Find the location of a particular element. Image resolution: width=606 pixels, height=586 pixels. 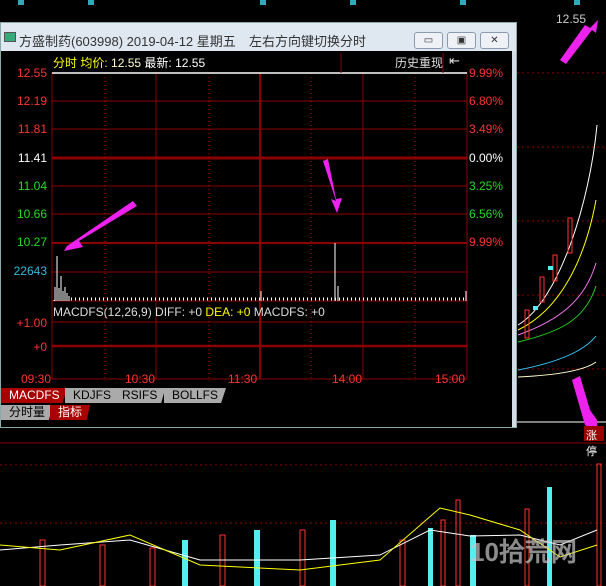

price-label: 10.66 is located at coordinates (31, 214).